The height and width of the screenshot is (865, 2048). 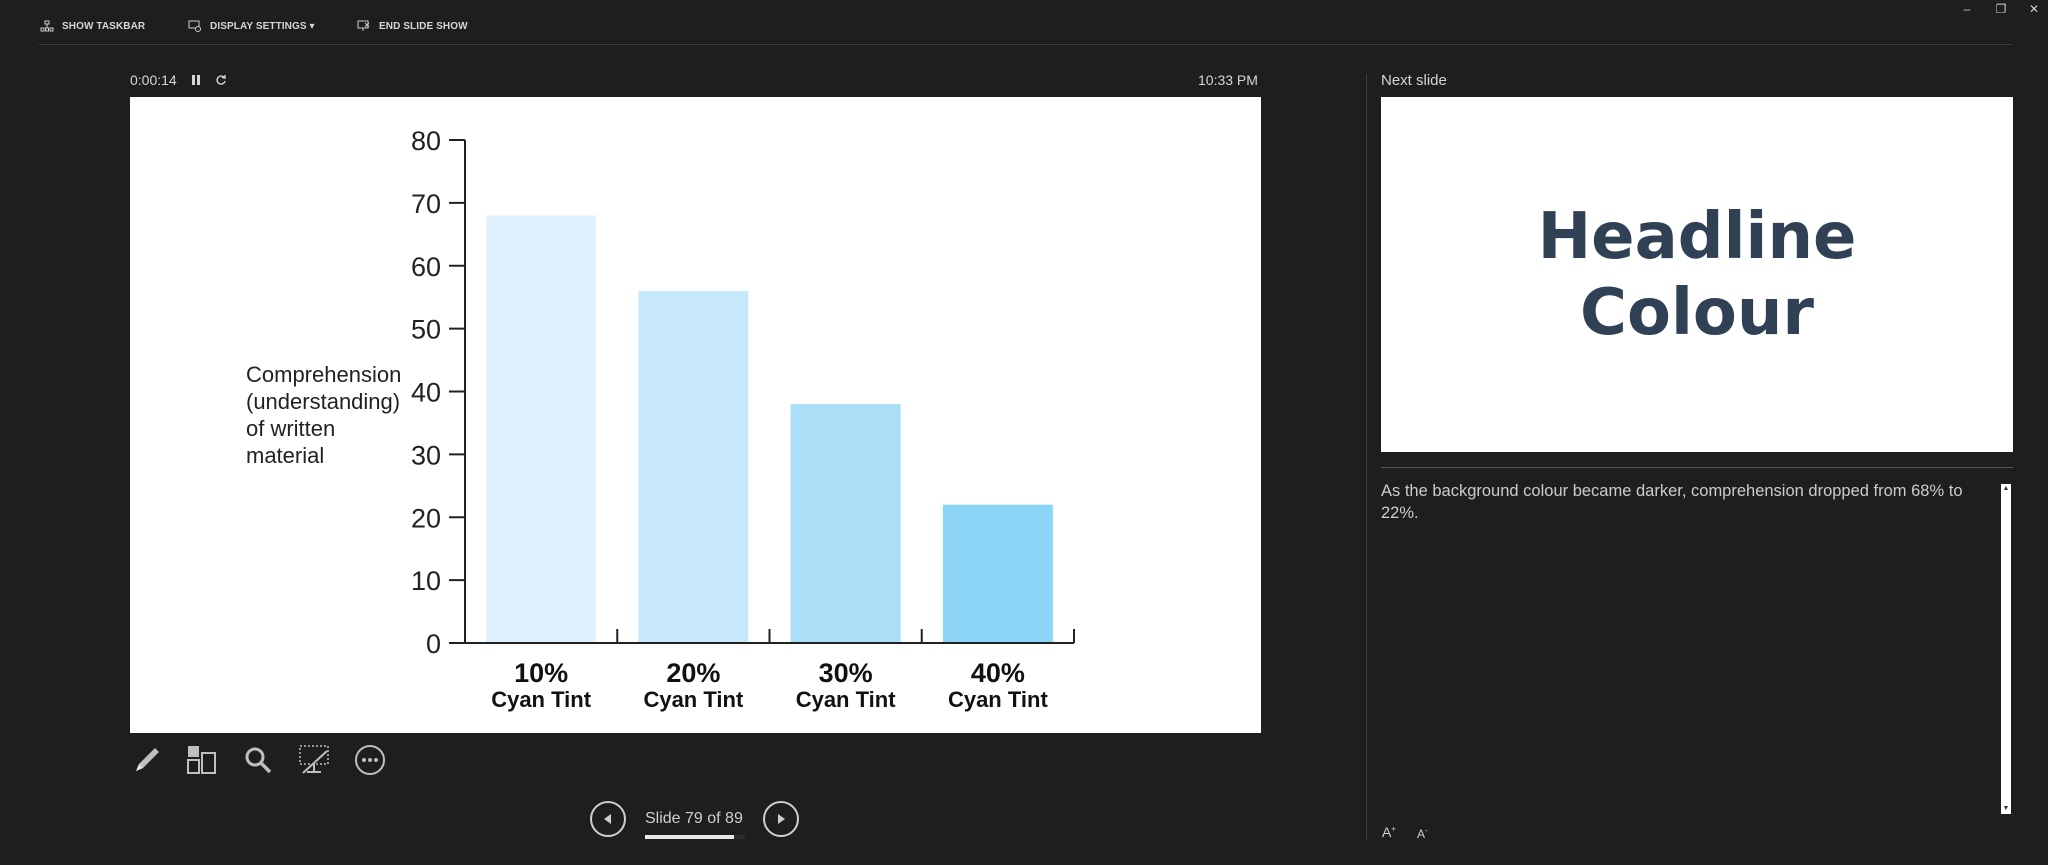 I want to click on y-axis-label-line: Comprehension, so click(x=324, y=374).